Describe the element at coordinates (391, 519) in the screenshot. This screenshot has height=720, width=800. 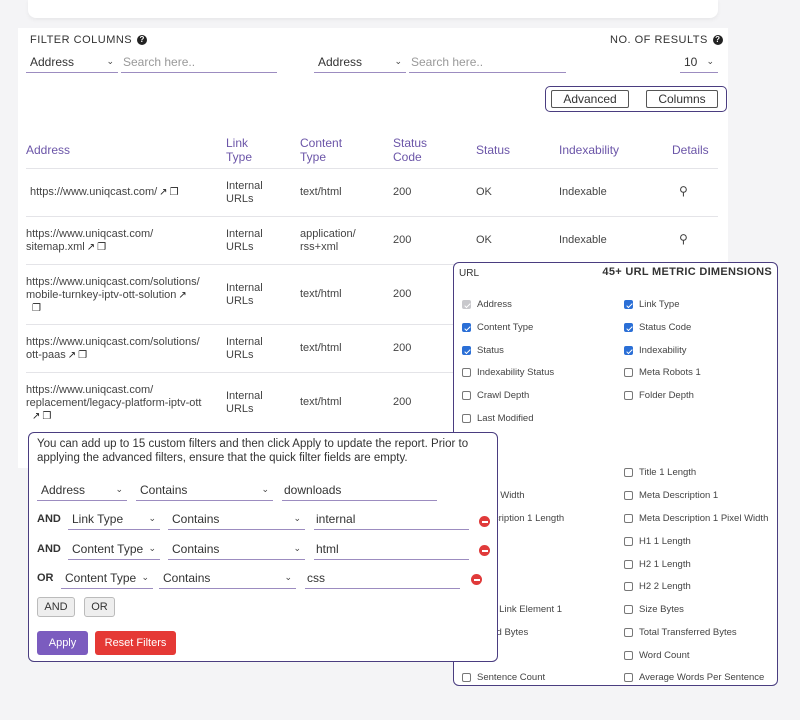
I see `filter-value-input: internal` at that location.